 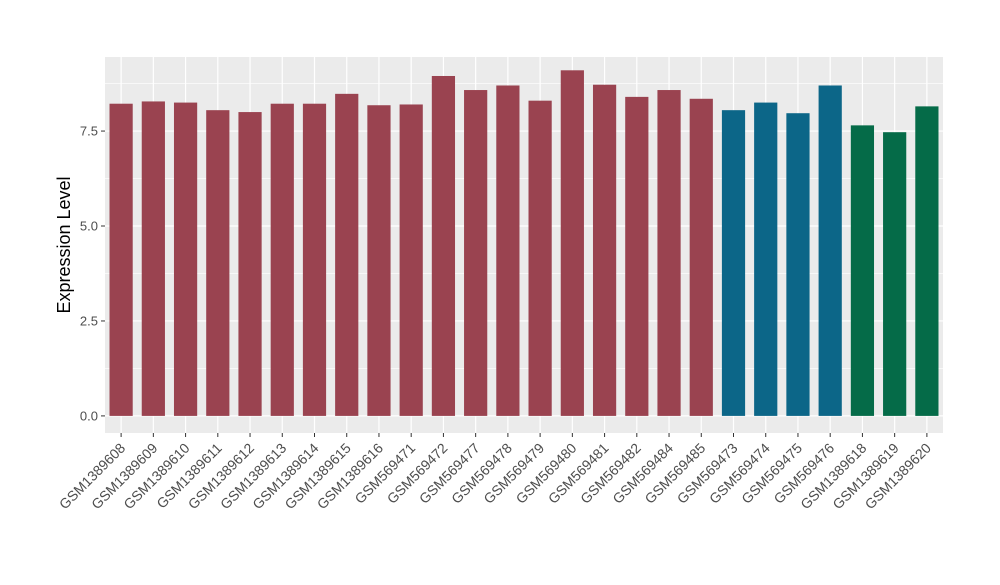 I want to click on bar-gsm1389608, so click(x=121, y=259).